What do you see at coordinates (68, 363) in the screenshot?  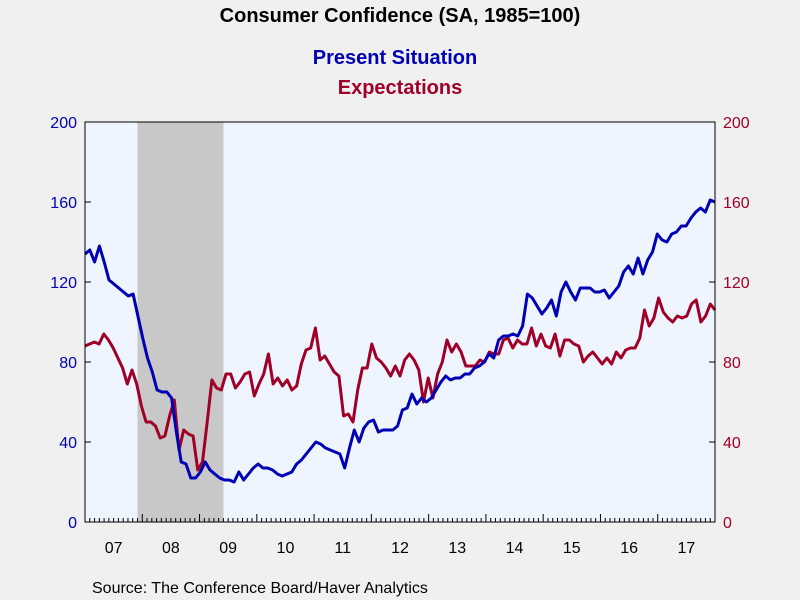 I see `y-tick-label-left: 80` at bounding box center [68, 363].